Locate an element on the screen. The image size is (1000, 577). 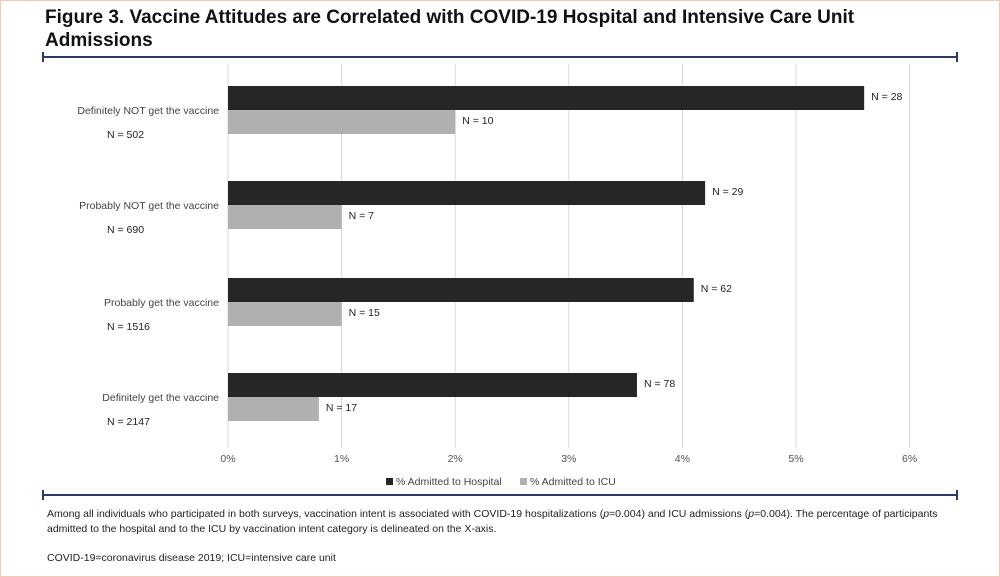
caption-p-symbol-2: p is located at coordinates (751, 514).